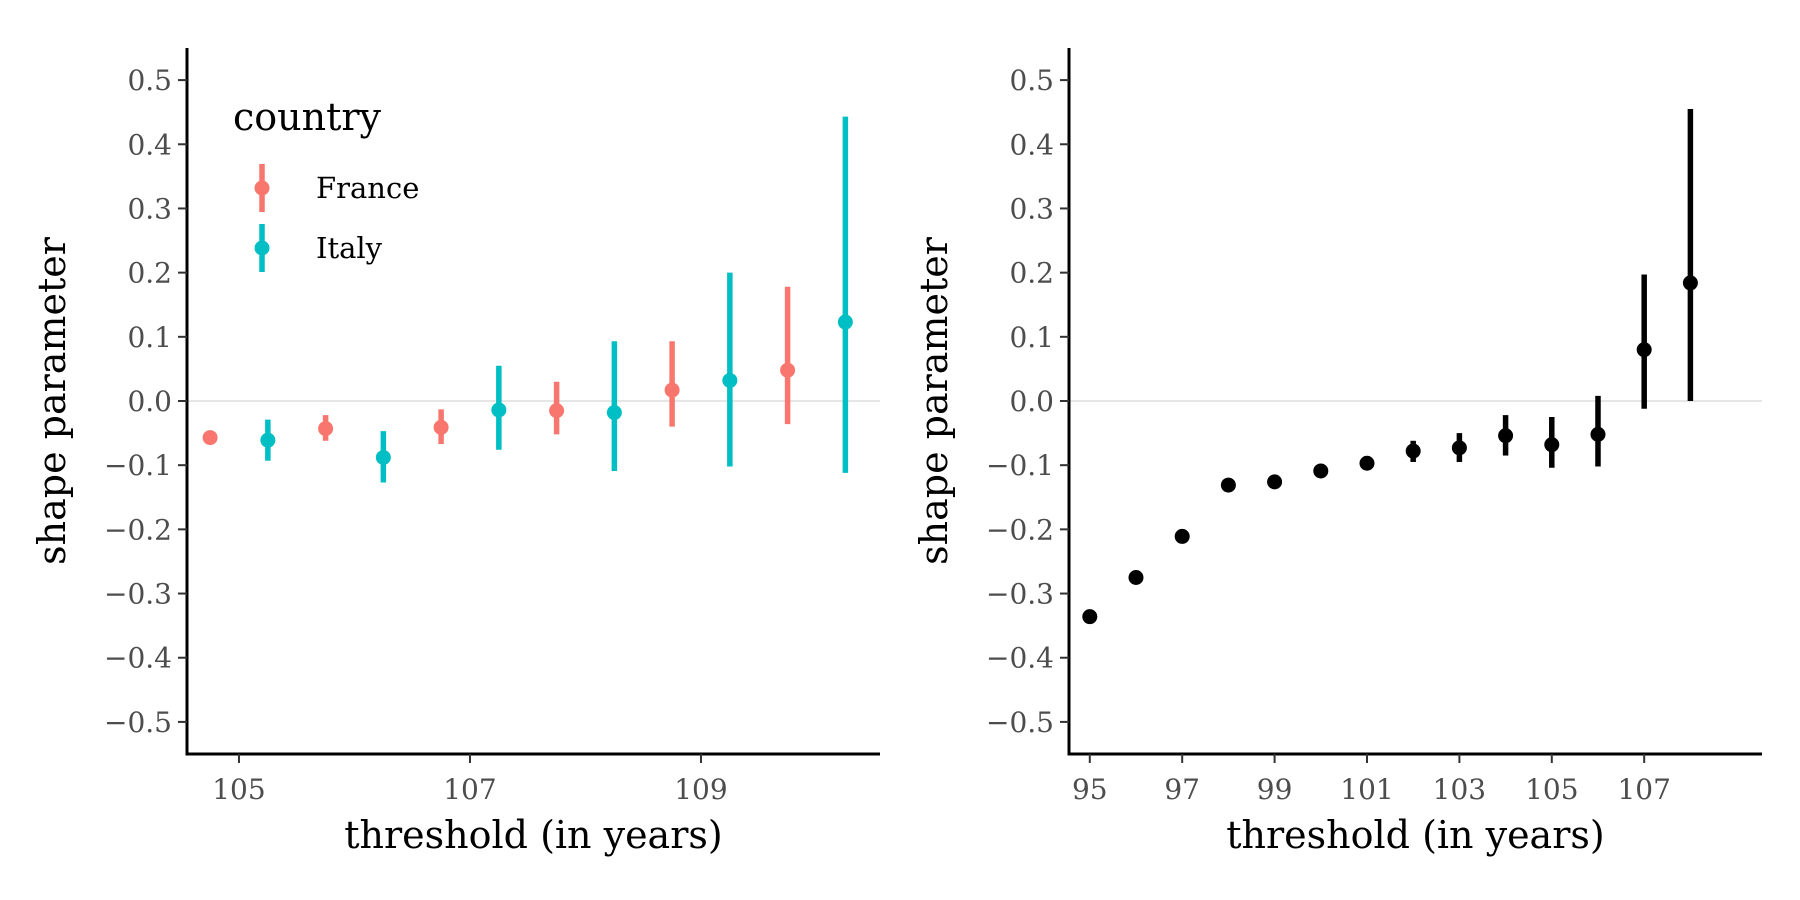 Image resolution: width=1800 pixels, height=900 pixels. I want to click on series-italy, so click(556, 299).